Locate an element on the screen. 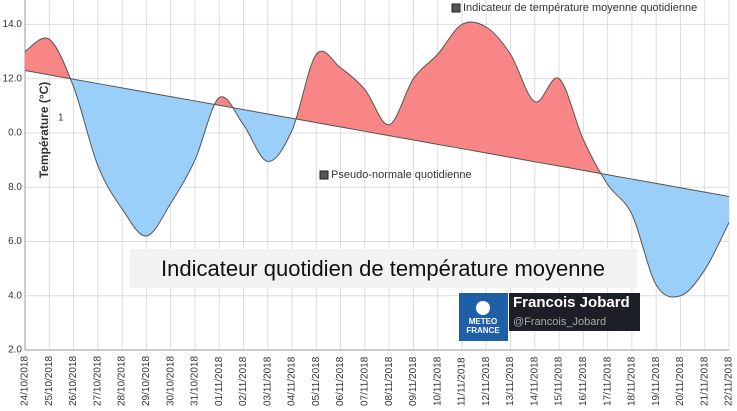 The width and height of the screenshot is (737, 411). logo-icon is located at coordinates (483, 308).